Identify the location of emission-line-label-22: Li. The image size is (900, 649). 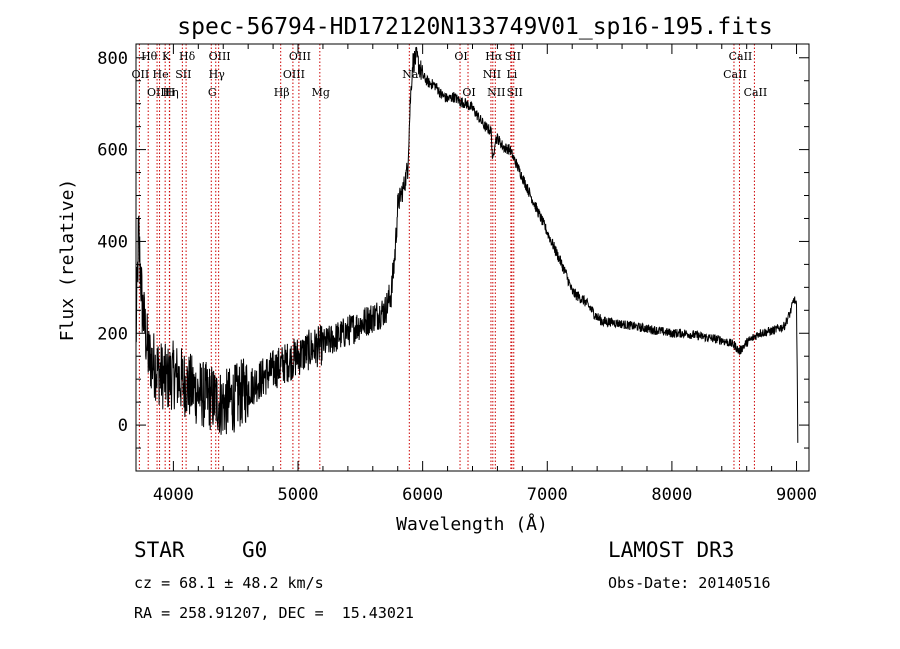
(511, 74).